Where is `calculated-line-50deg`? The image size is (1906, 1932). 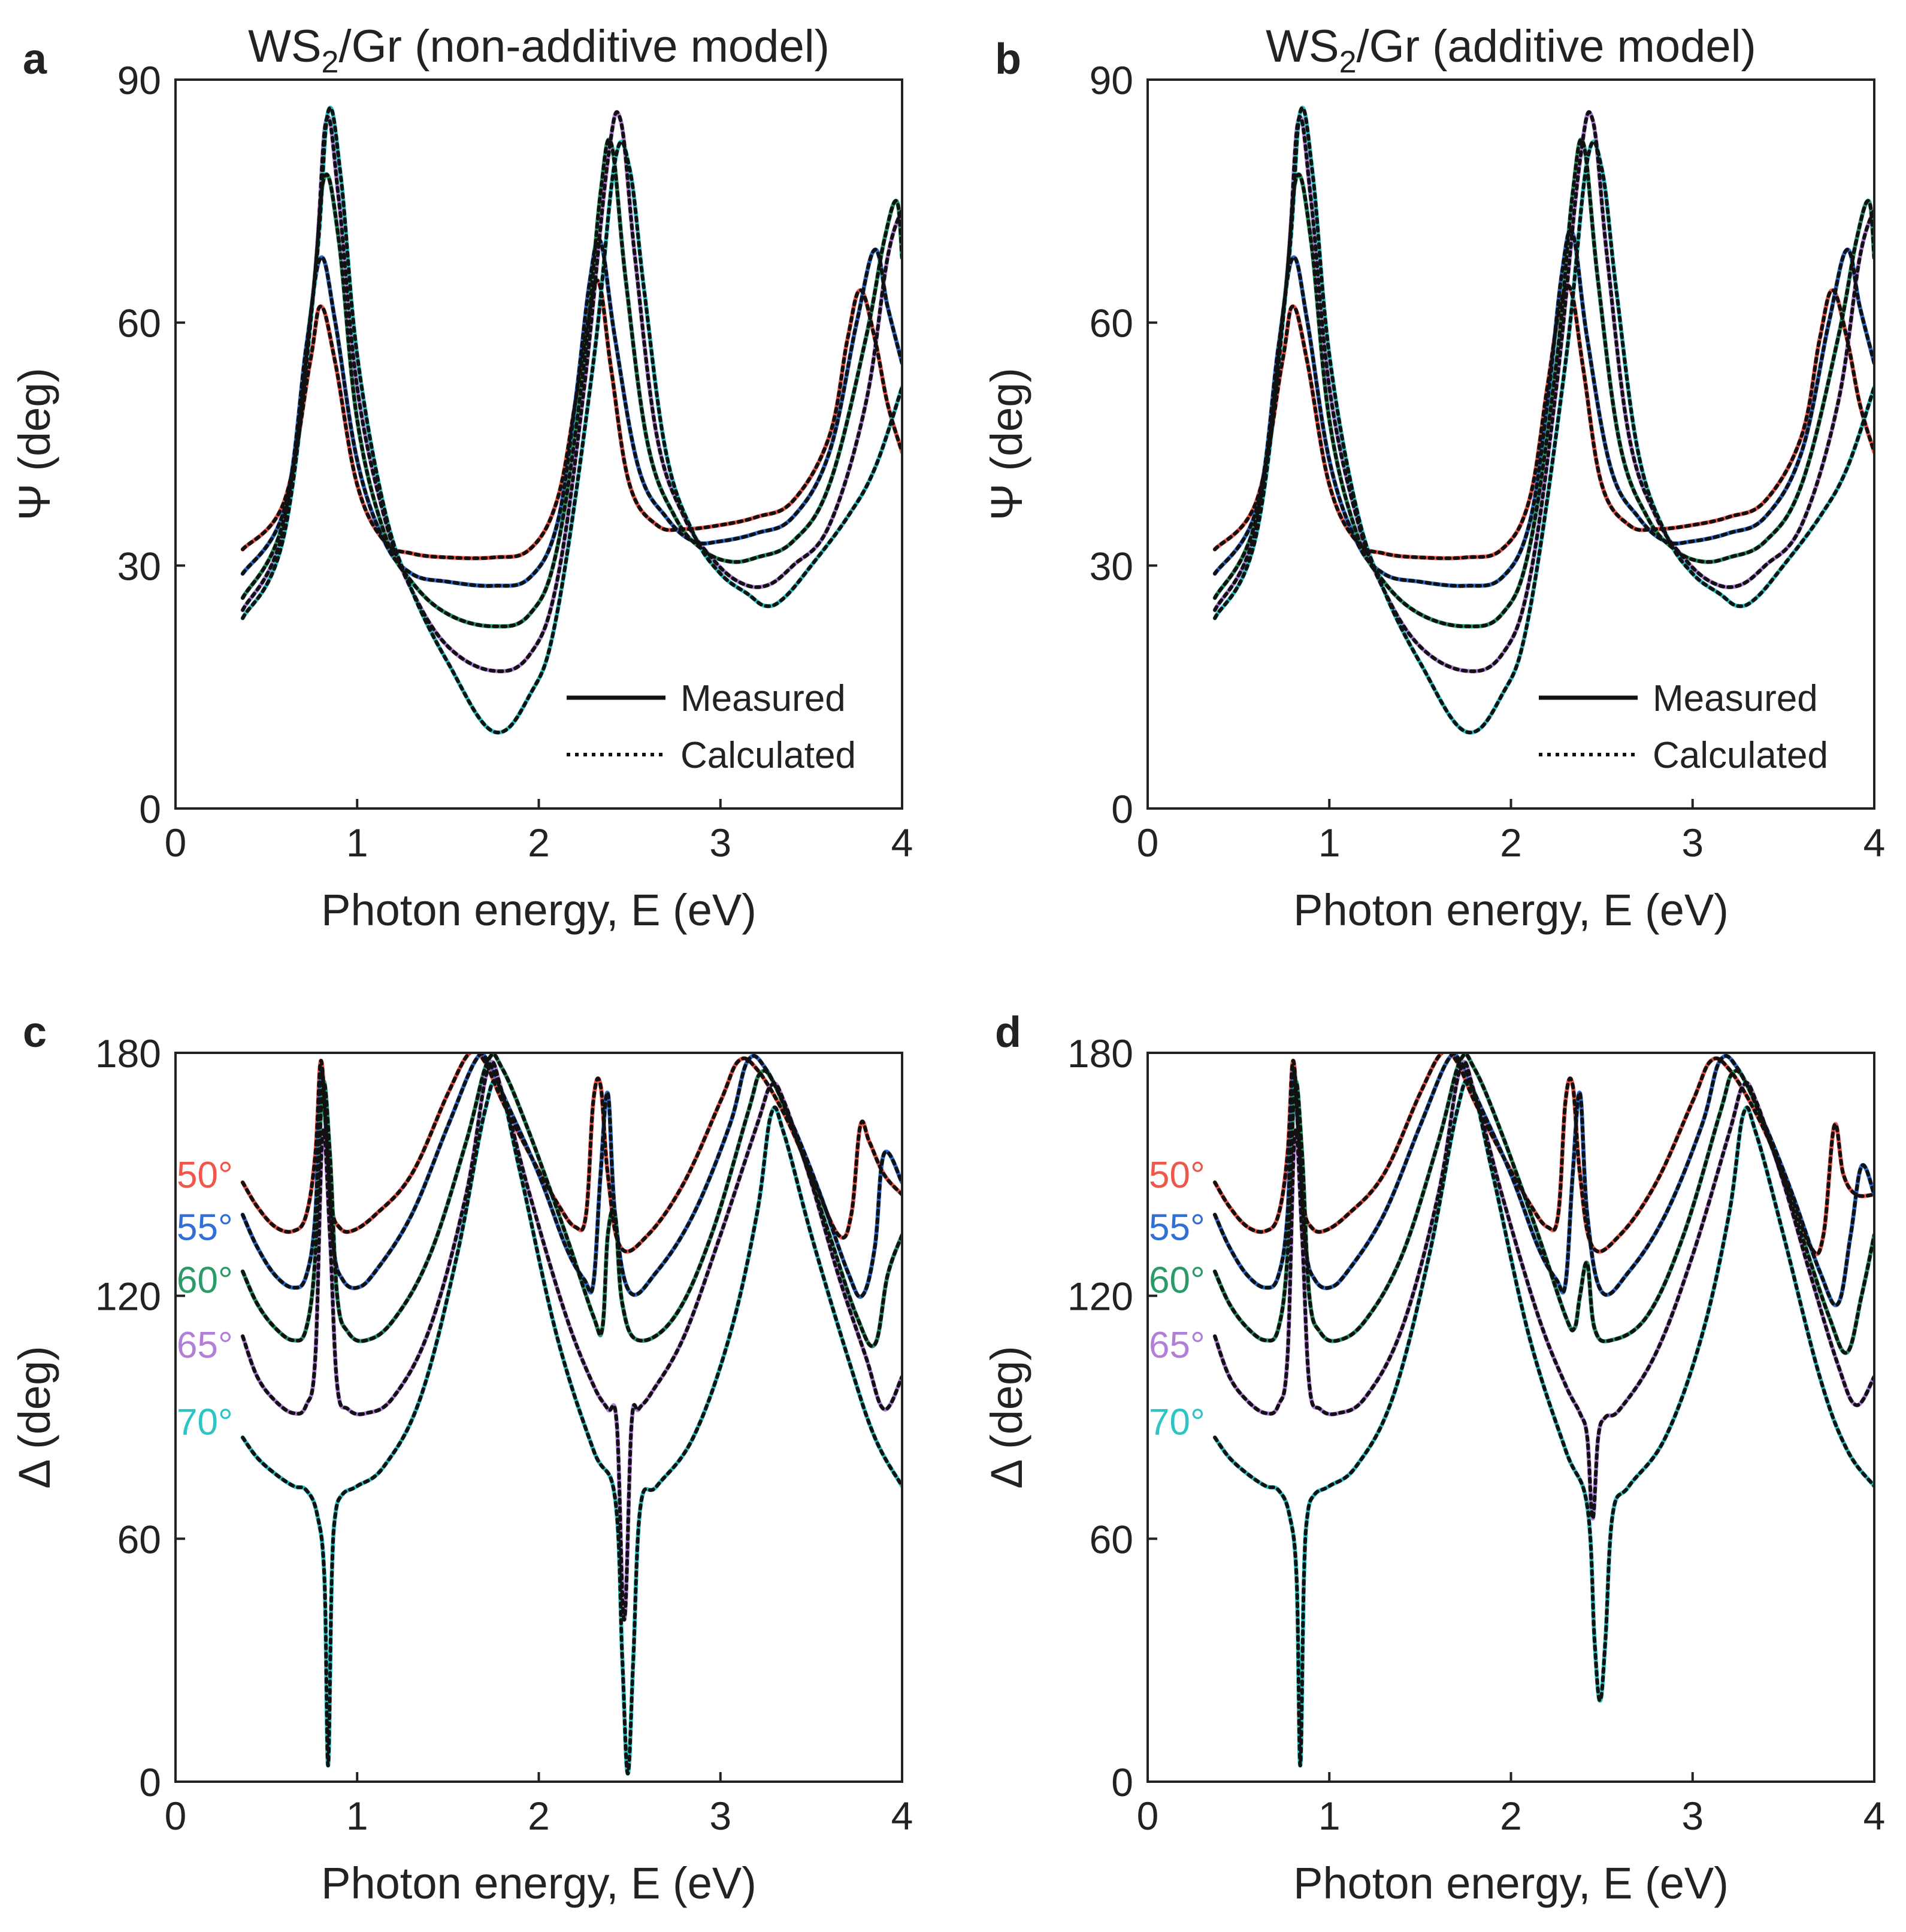 calculated-line-50deg is located at coordinates (1543, 422).